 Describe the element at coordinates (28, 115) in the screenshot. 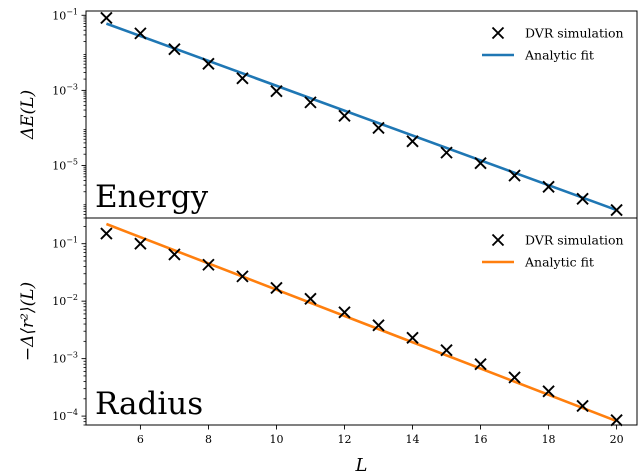

I see `y-axis-label: ΔE(L)` at that location.